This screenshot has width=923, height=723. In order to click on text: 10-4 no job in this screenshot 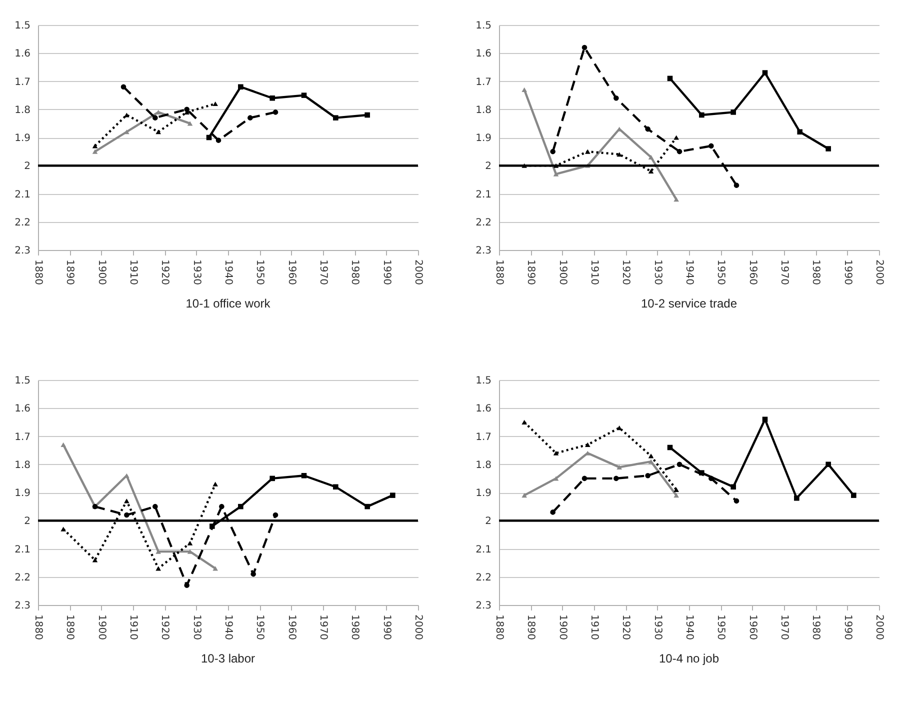, I will do `click(689, 658)`.